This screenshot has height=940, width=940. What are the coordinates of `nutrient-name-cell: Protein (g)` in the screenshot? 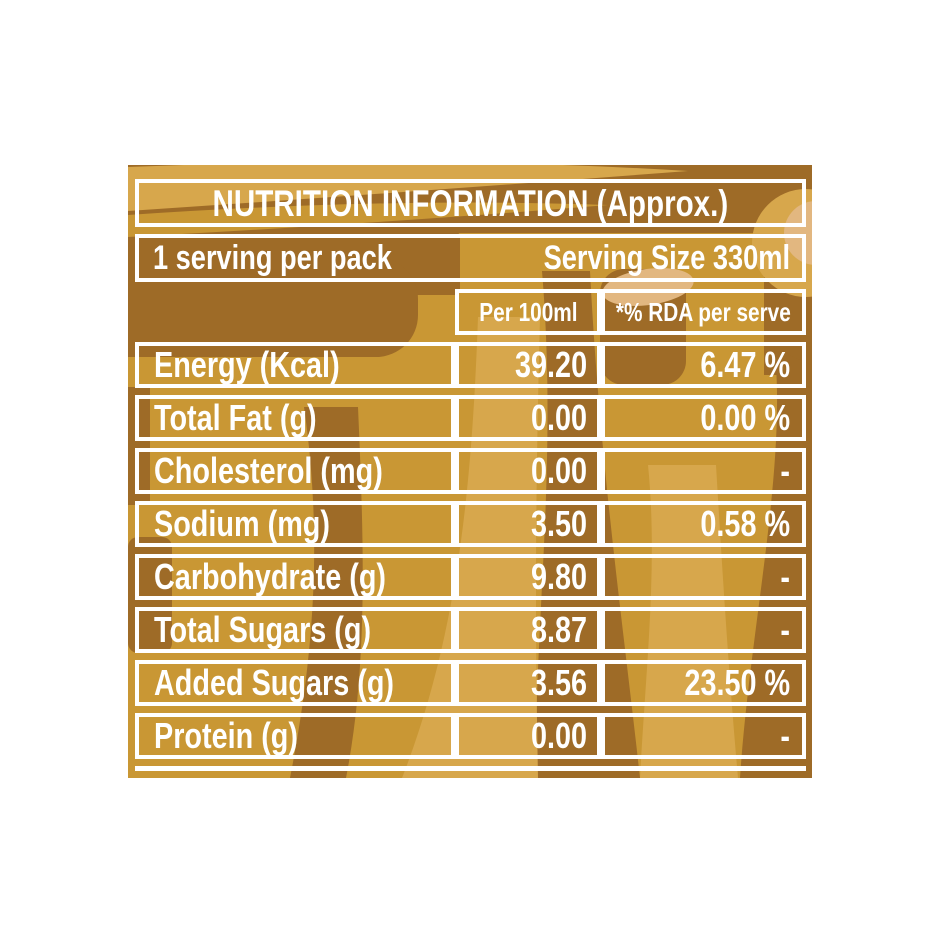 It's located at (295, 736).